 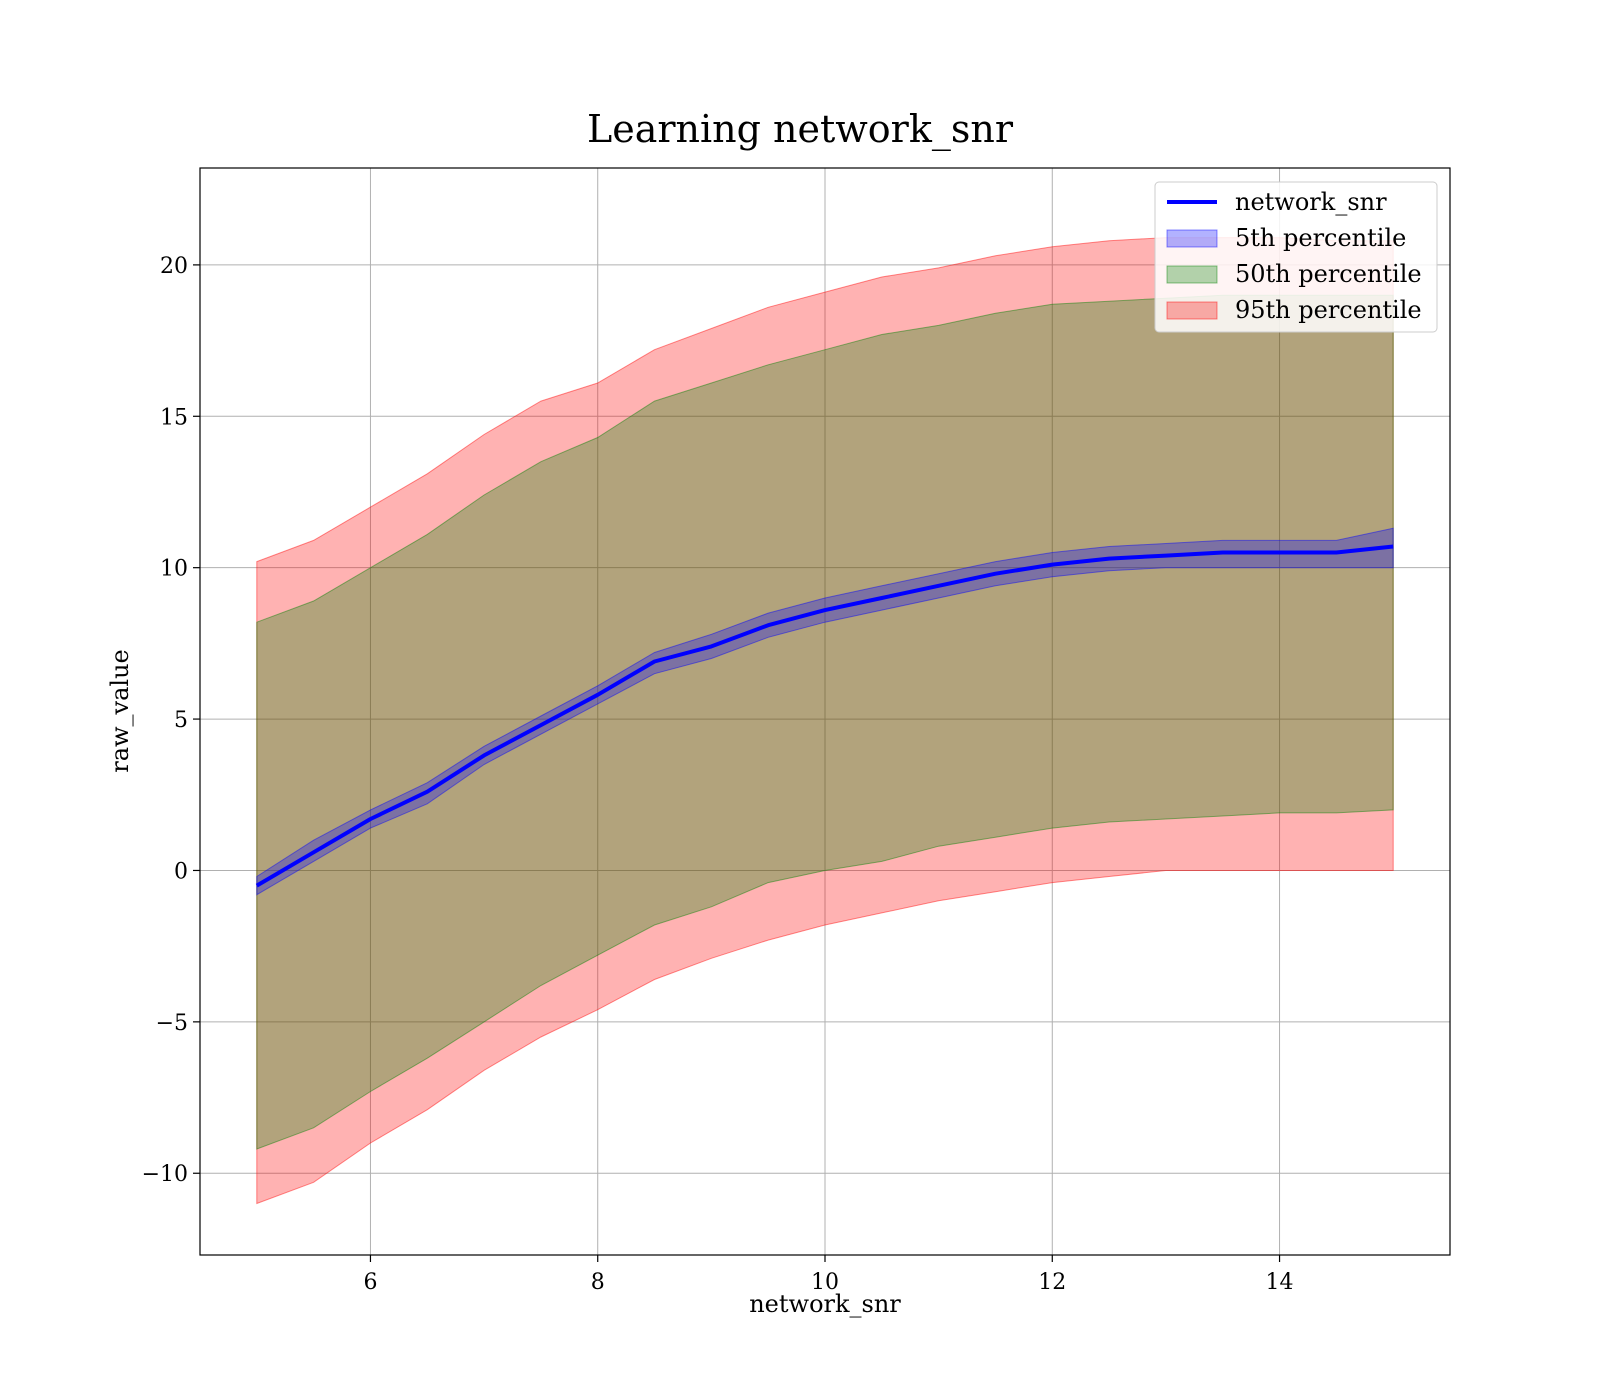 What do you see at coordinates (174, 266) in the screenshot?
I see `y-tick-label: 20` at bounding box center [174, 266].